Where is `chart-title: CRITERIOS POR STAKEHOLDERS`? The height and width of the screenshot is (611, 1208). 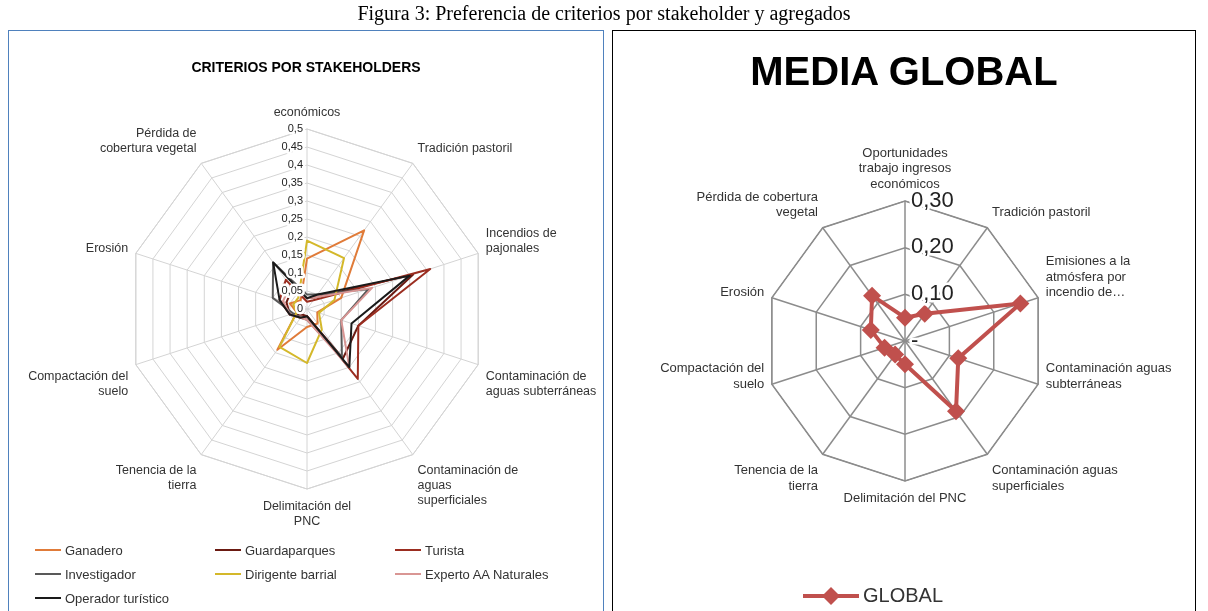
chart-title: CRITERIOS POR STAKEHOLDERS is located at coordinates (306, 67).